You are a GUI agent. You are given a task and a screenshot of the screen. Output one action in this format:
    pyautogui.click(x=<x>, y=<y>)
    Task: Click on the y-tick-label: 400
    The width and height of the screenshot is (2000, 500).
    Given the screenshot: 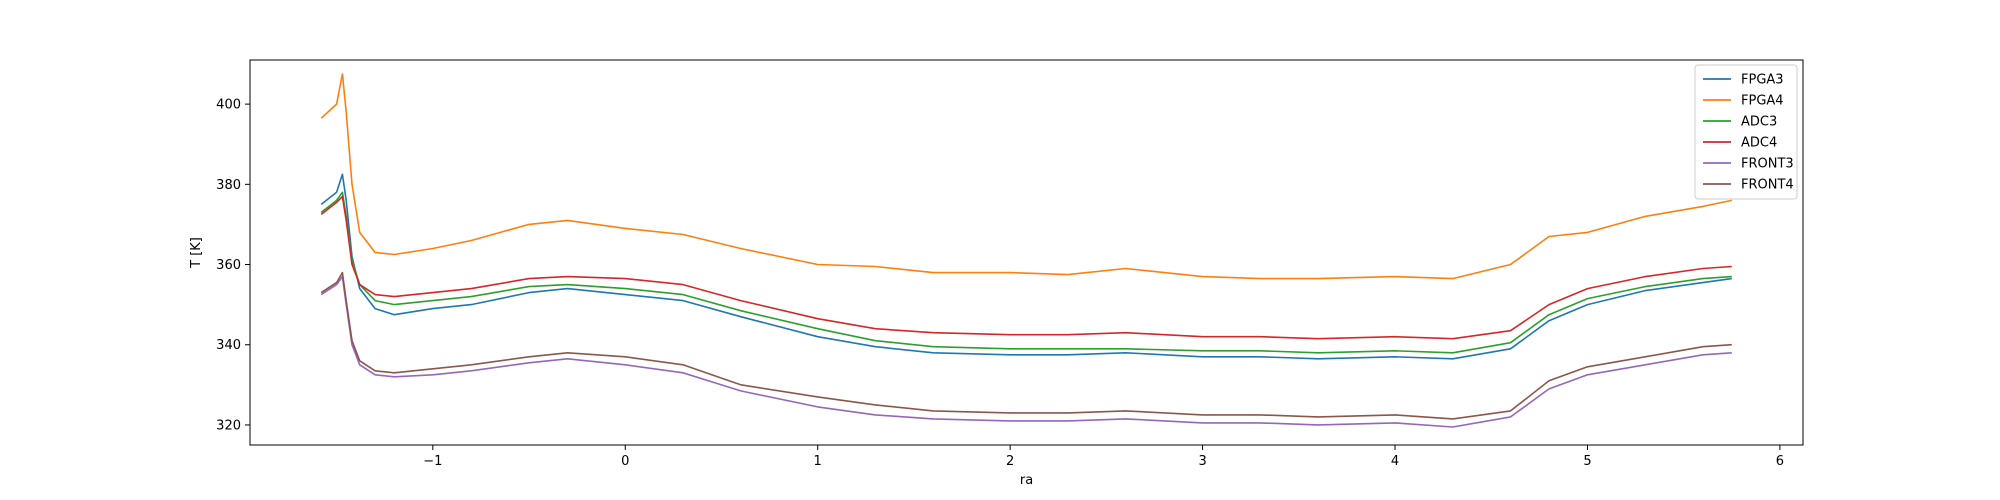 What is the action you would take?
    pyautogui.click(x=228, y=105)
    